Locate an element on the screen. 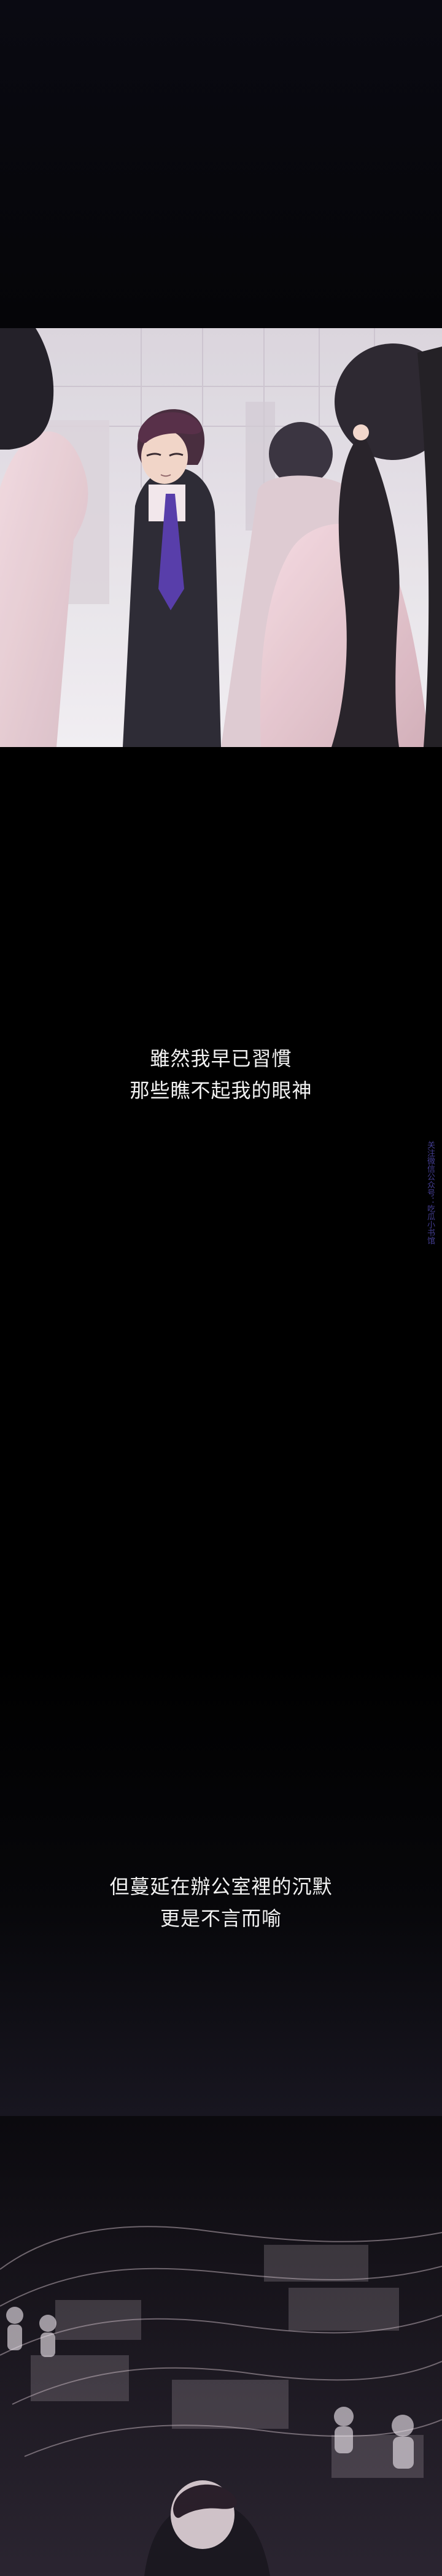  side-watermark-note: 关注微信公众号：吃瓜小书馆 is located at coordinates (430, 1192).